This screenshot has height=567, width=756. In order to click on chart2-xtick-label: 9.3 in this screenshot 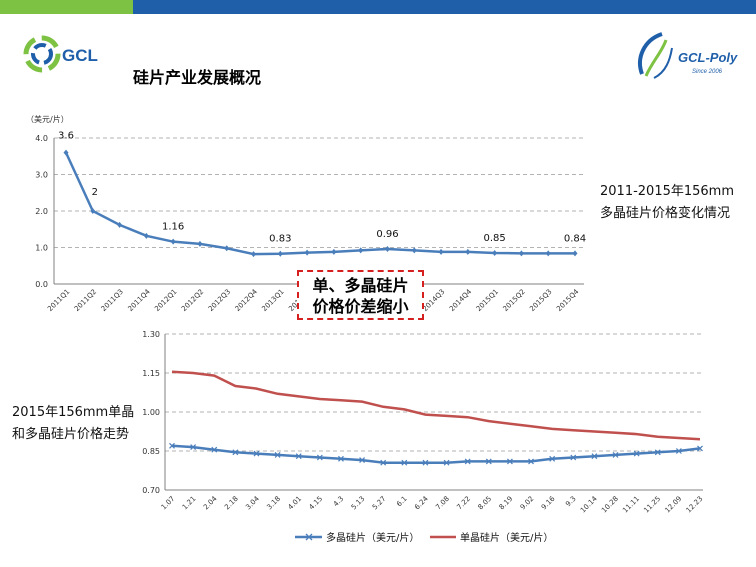, I will do `click(571, 502)`.